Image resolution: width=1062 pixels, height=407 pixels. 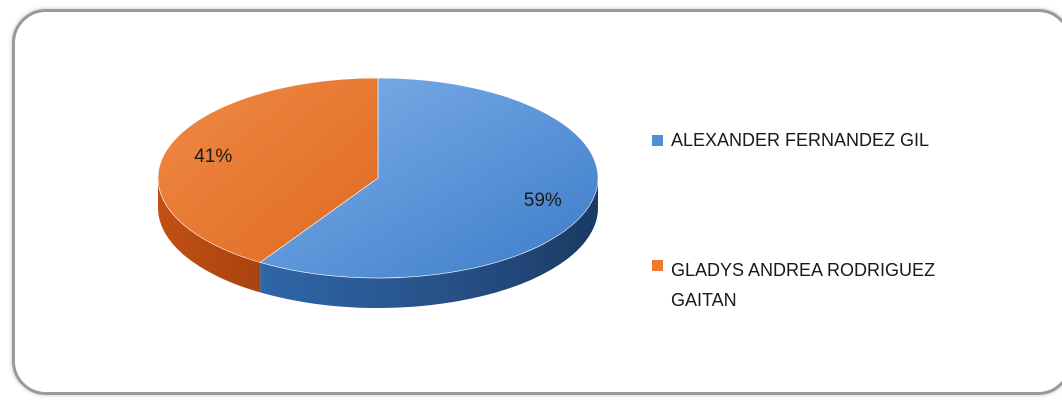 I want to click on pie-data-label-1: 59%, so click(x=543, y=200).